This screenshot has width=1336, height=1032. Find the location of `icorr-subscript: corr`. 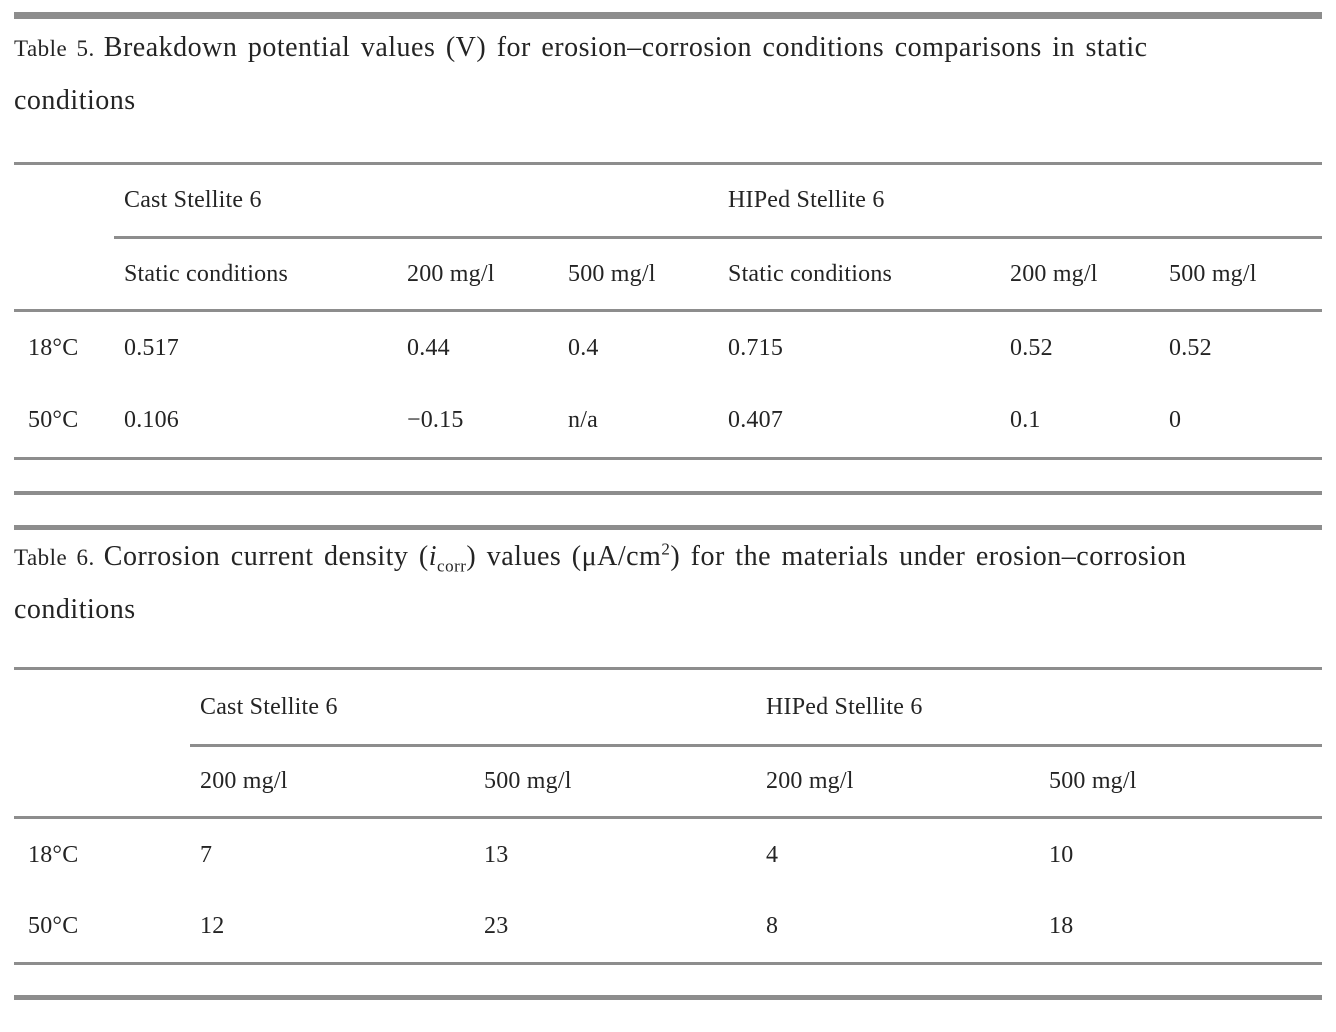

icorr-subscript: corr is located at coordinates (452, 566).